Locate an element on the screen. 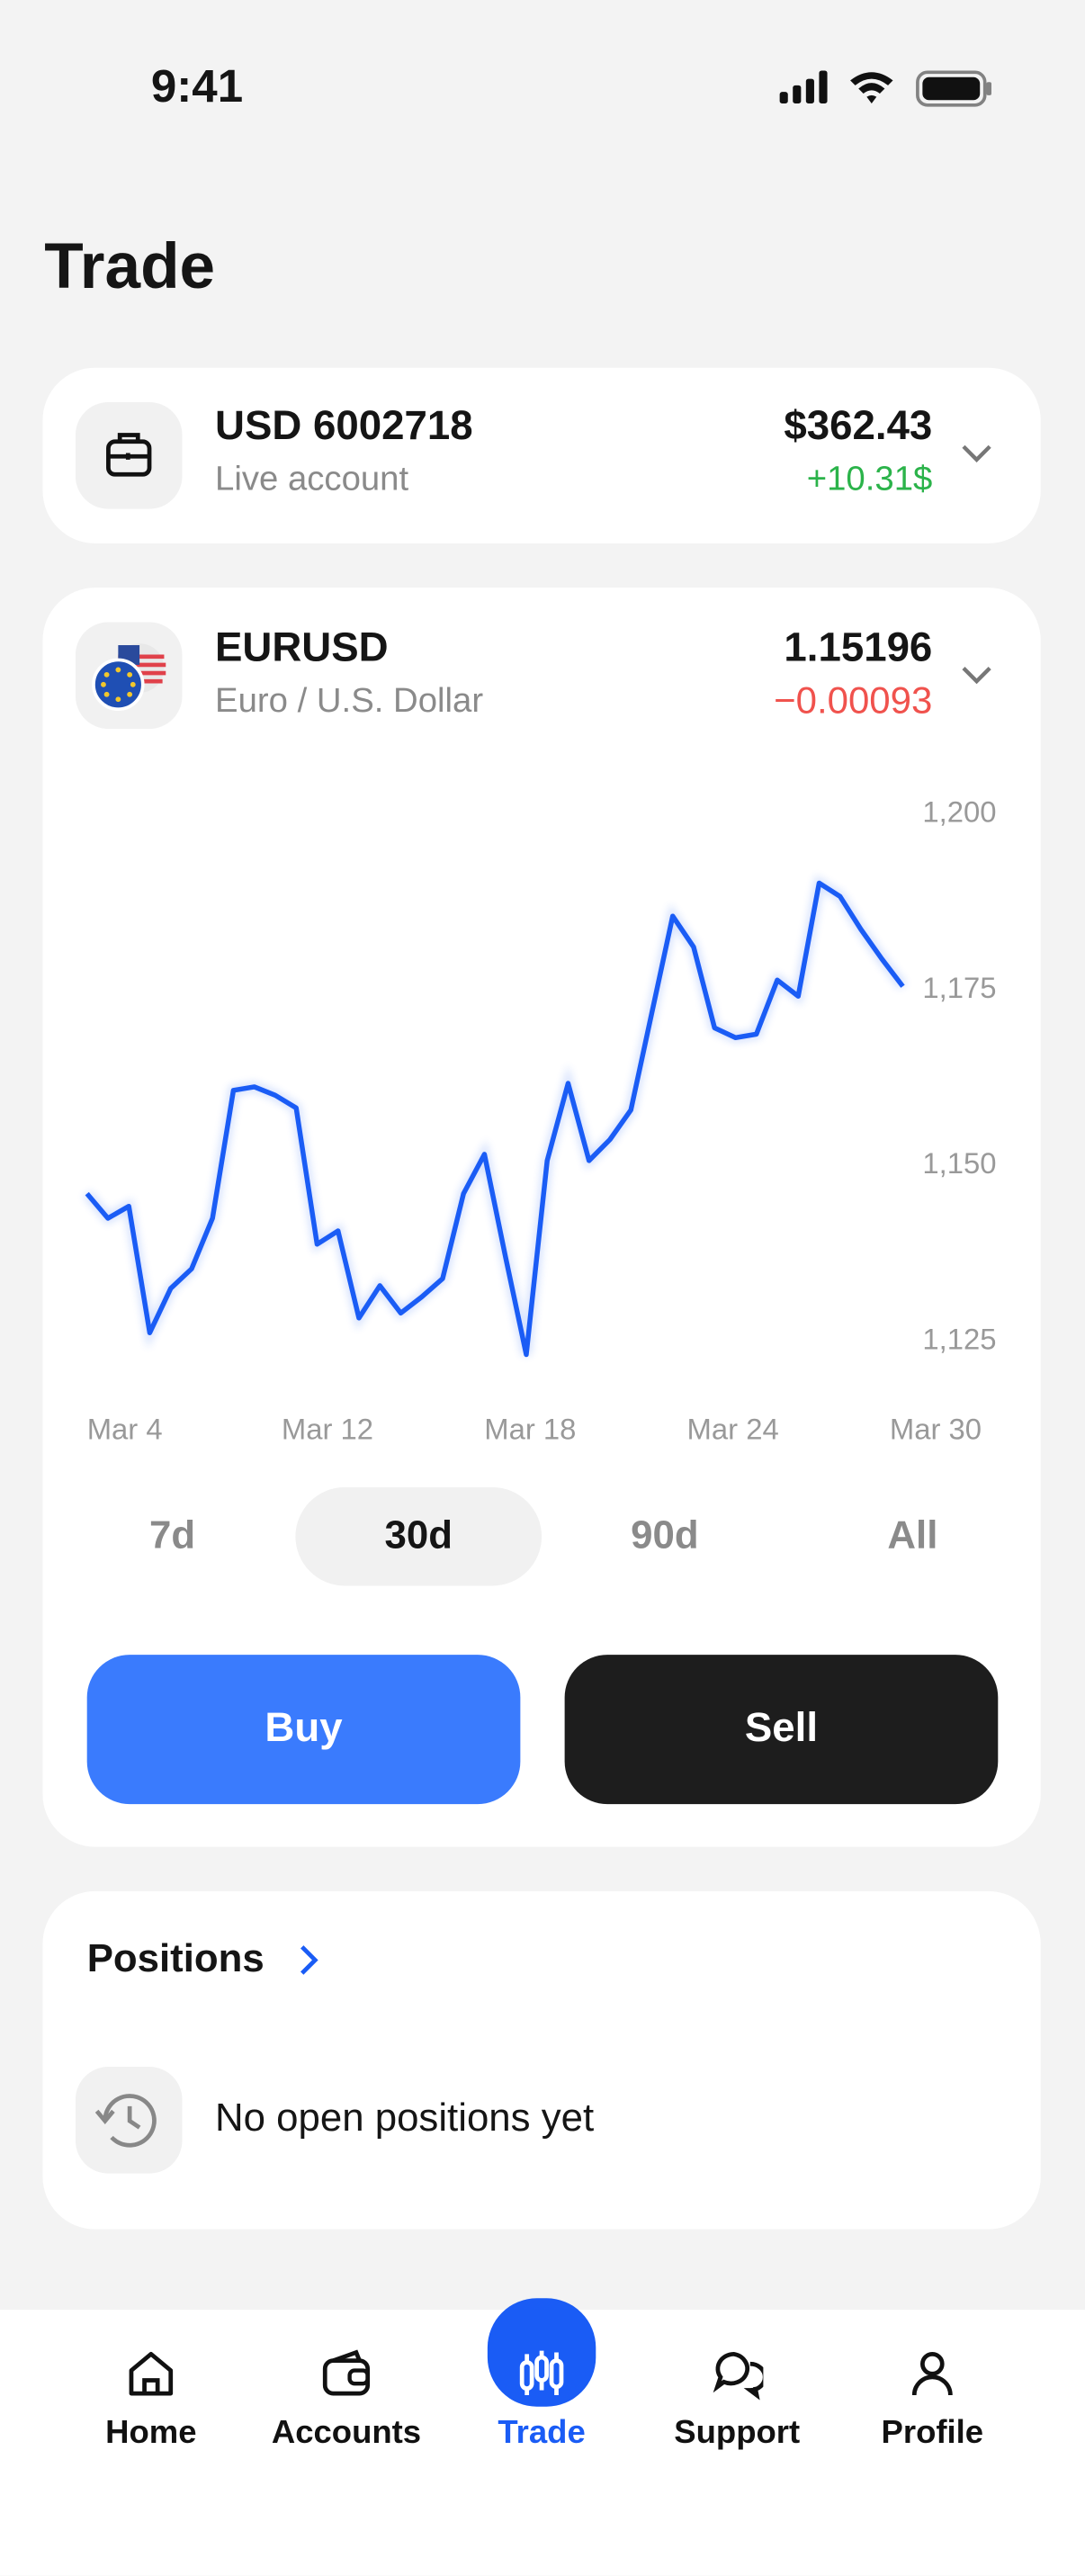 This screenshot has height=2576, width=1085. account-name: USD 6002718 is located at coordinates (344, 426).